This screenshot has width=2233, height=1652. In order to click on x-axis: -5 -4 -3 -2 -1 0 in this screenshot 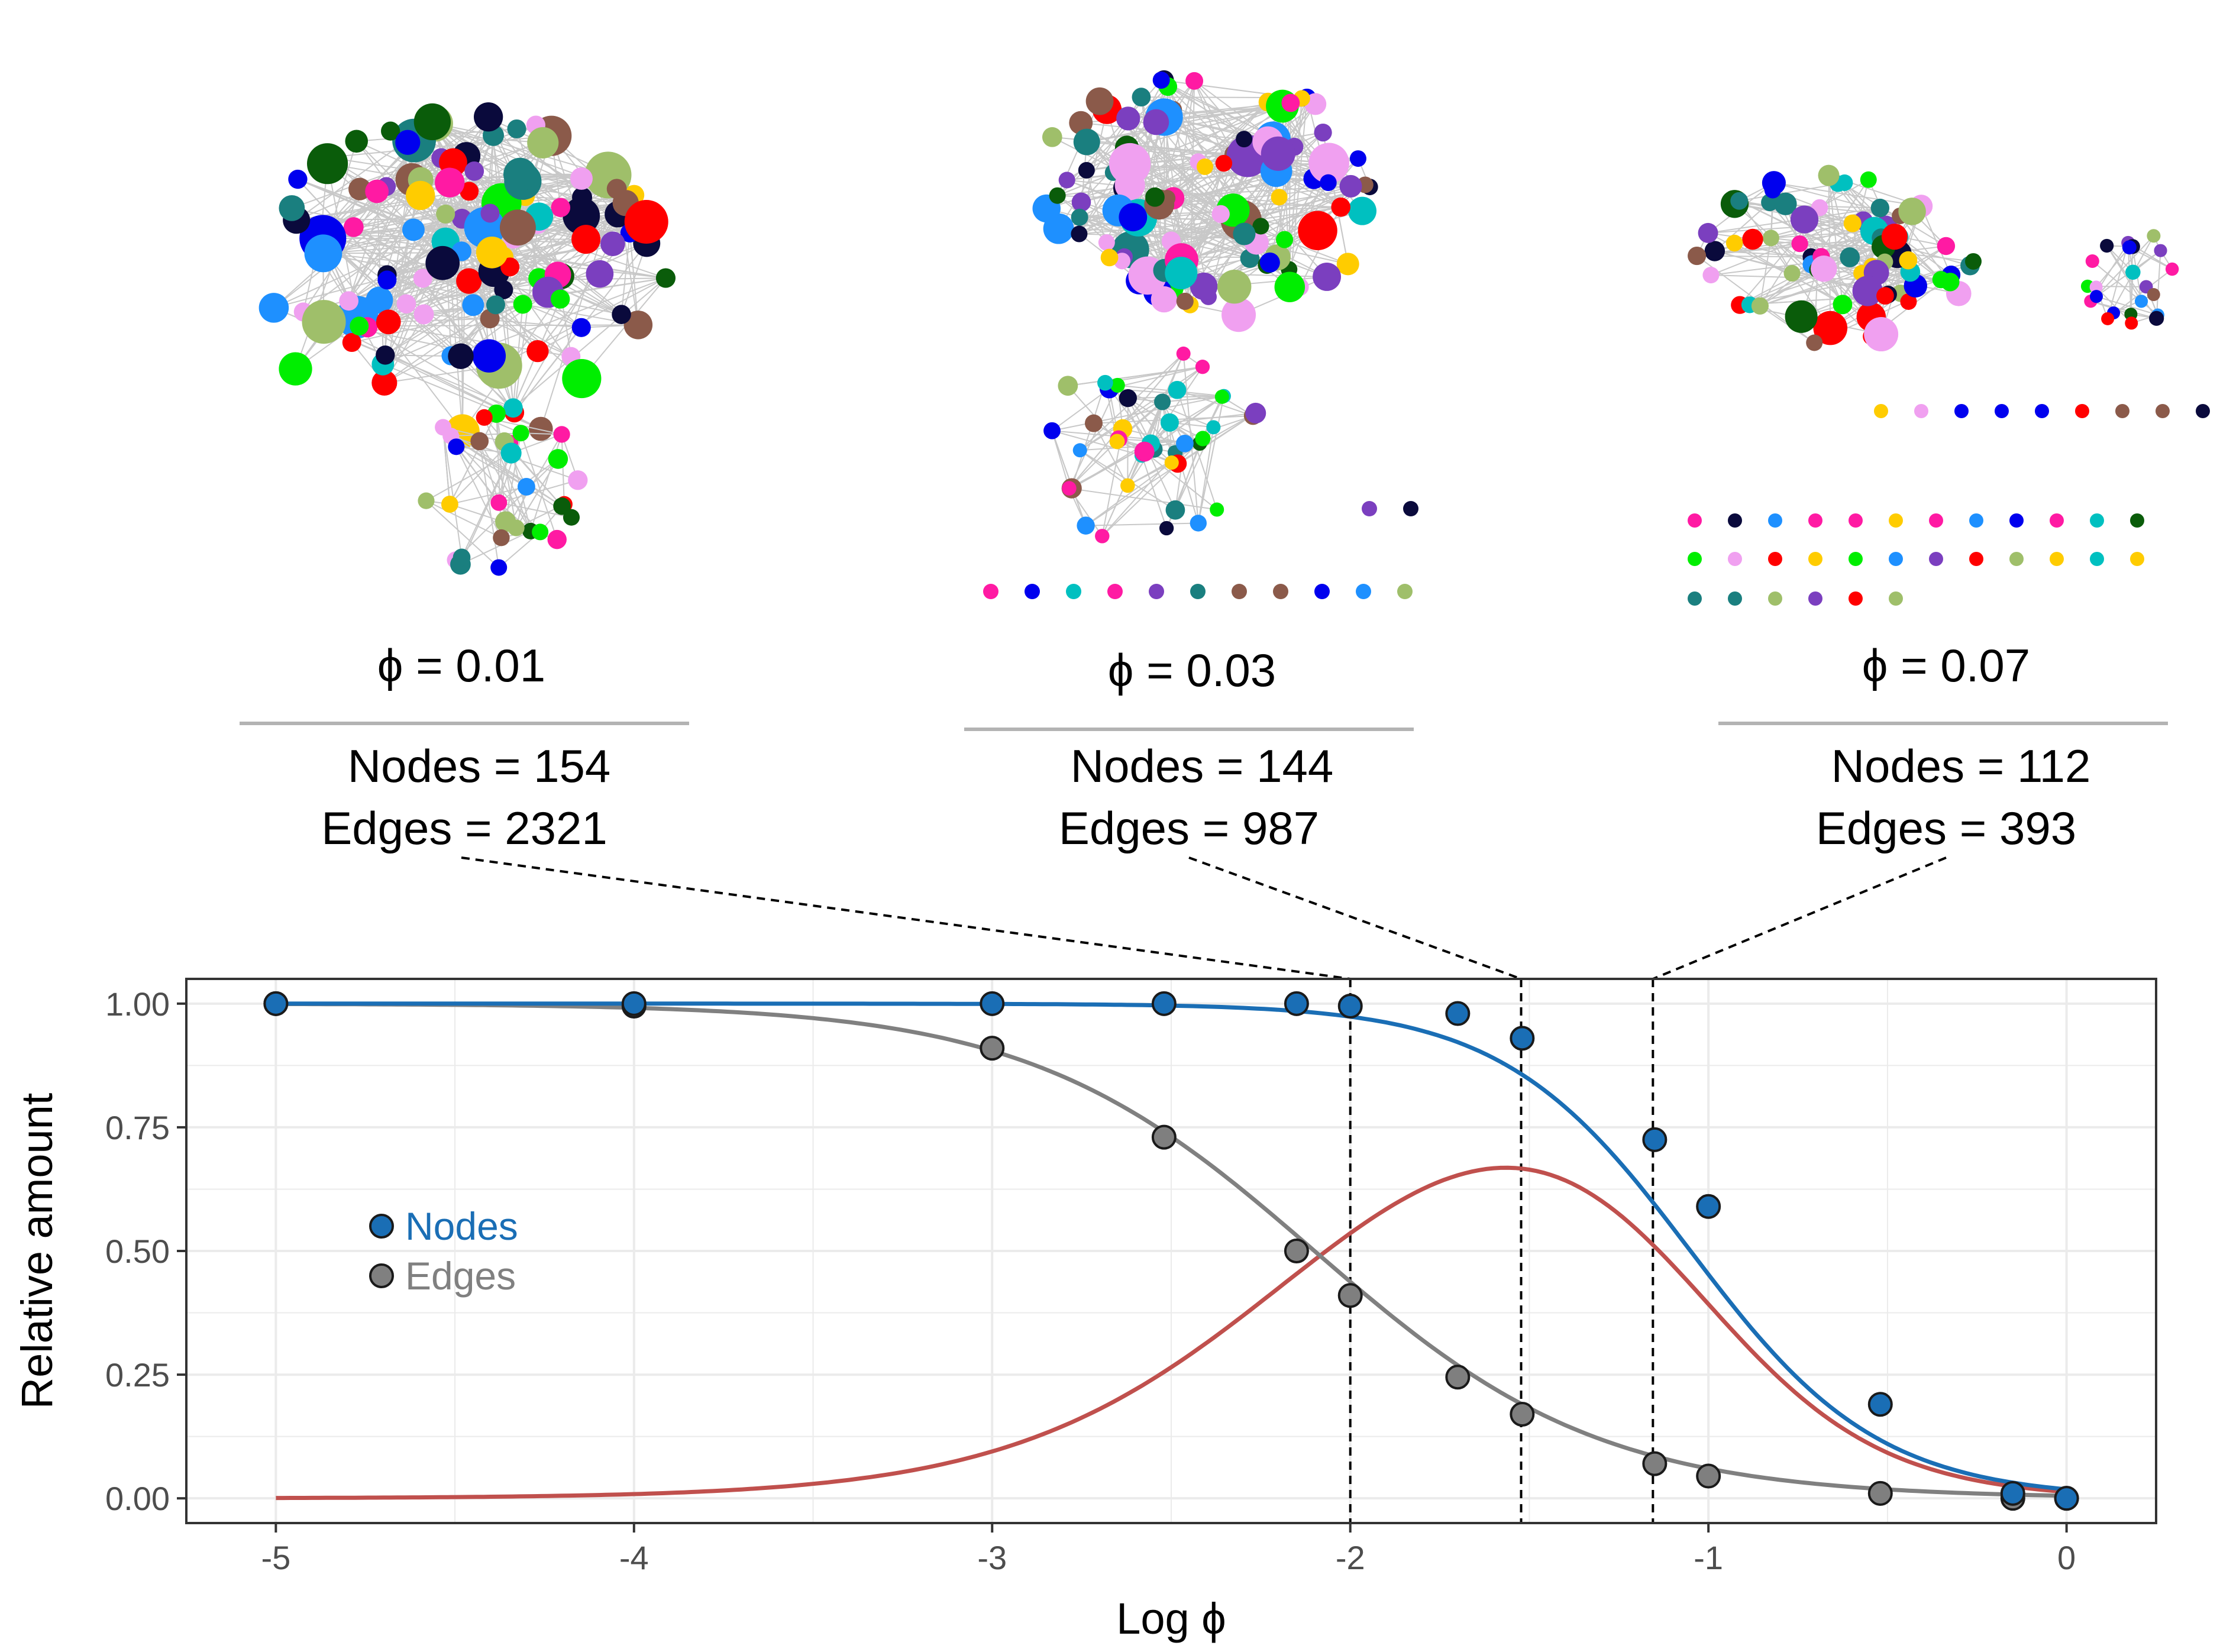, I will do `click(1168, 1549)`.